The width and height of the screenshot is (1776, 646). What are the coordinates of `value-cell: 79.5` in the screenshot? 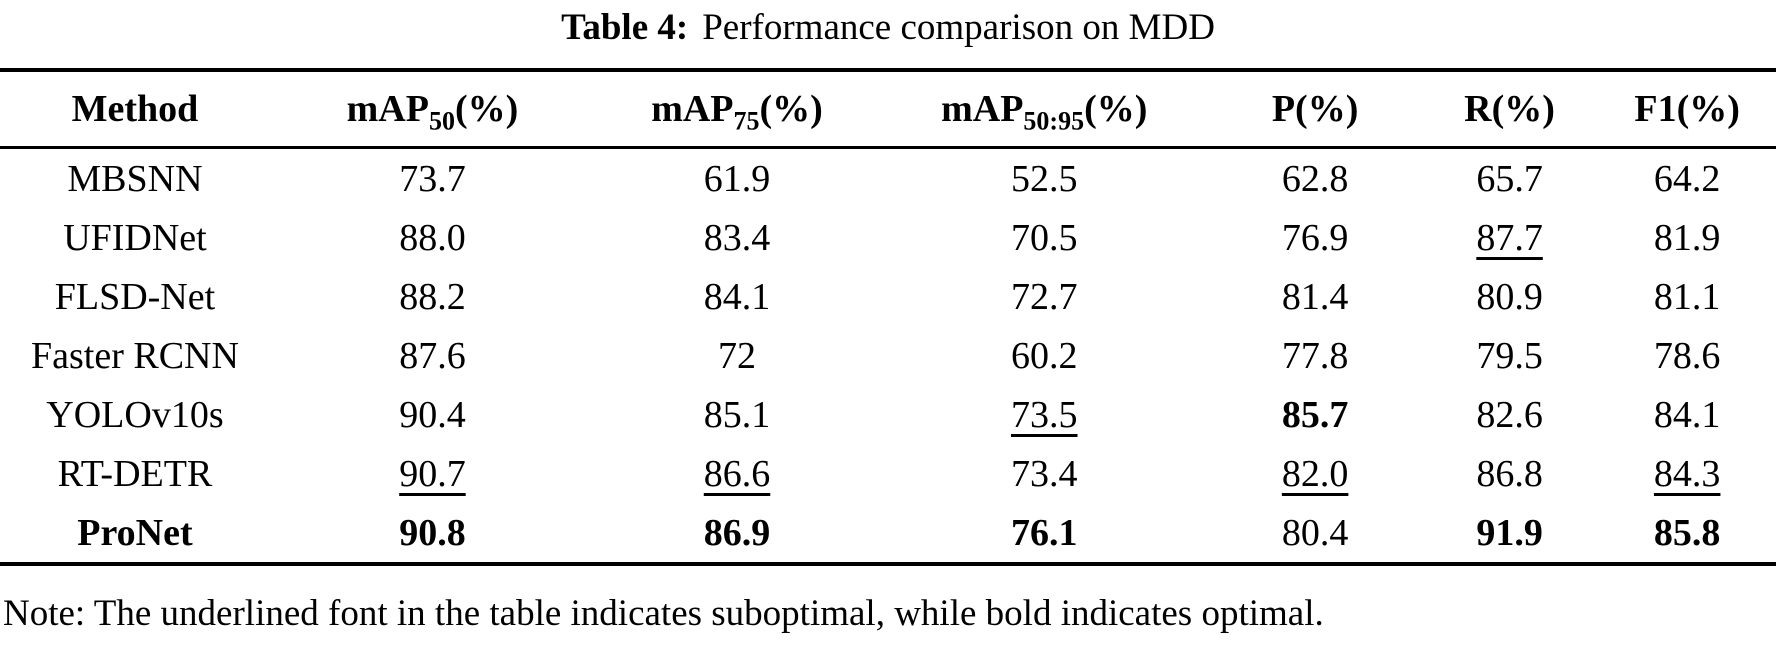 It's located at (1509, 355).